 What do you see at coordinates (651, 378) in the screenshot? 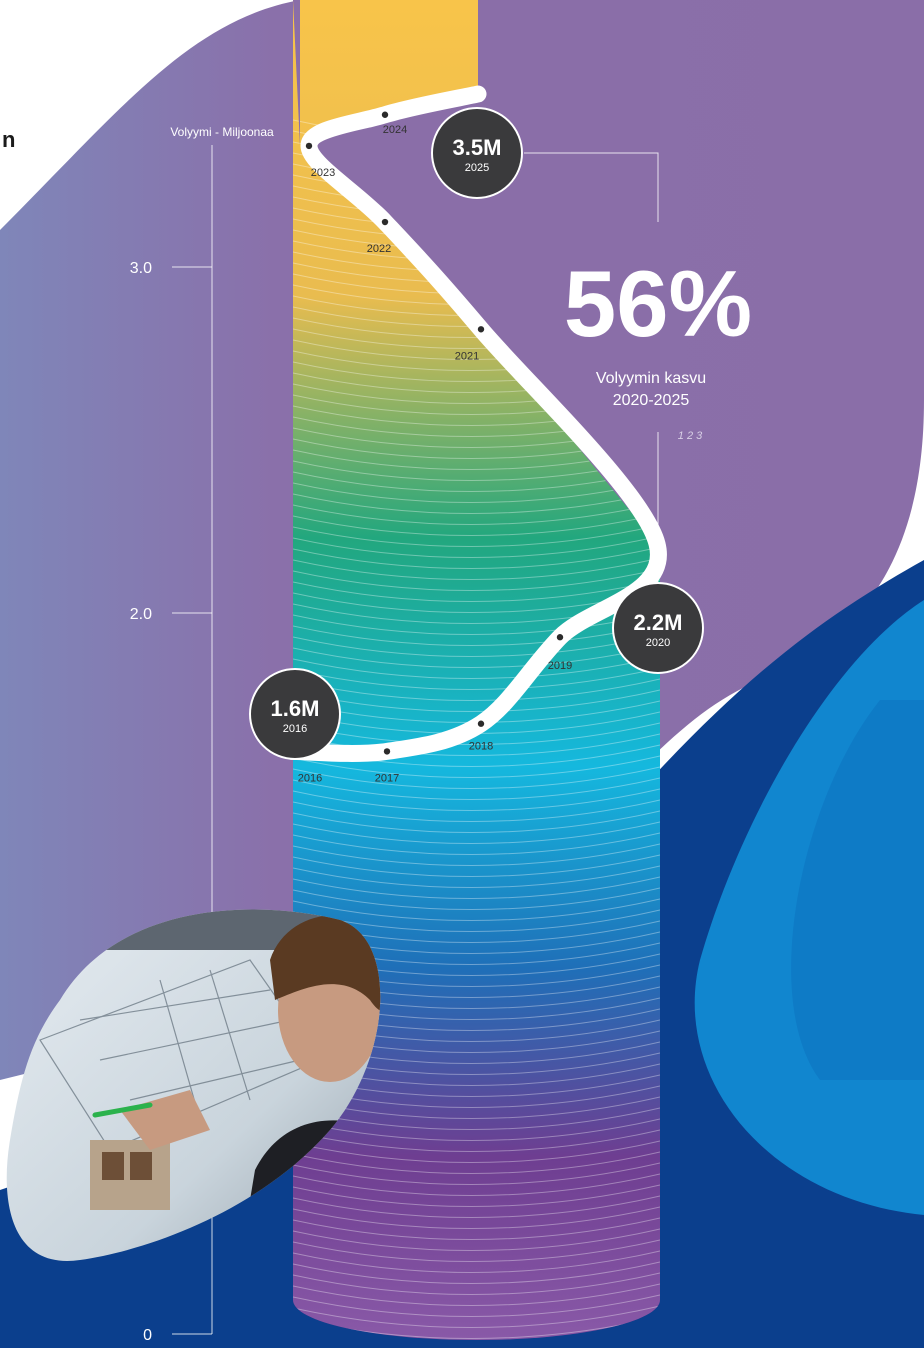
I see `growth-label-line1: Volyymin kasvu` at bounding box center [651, 378].